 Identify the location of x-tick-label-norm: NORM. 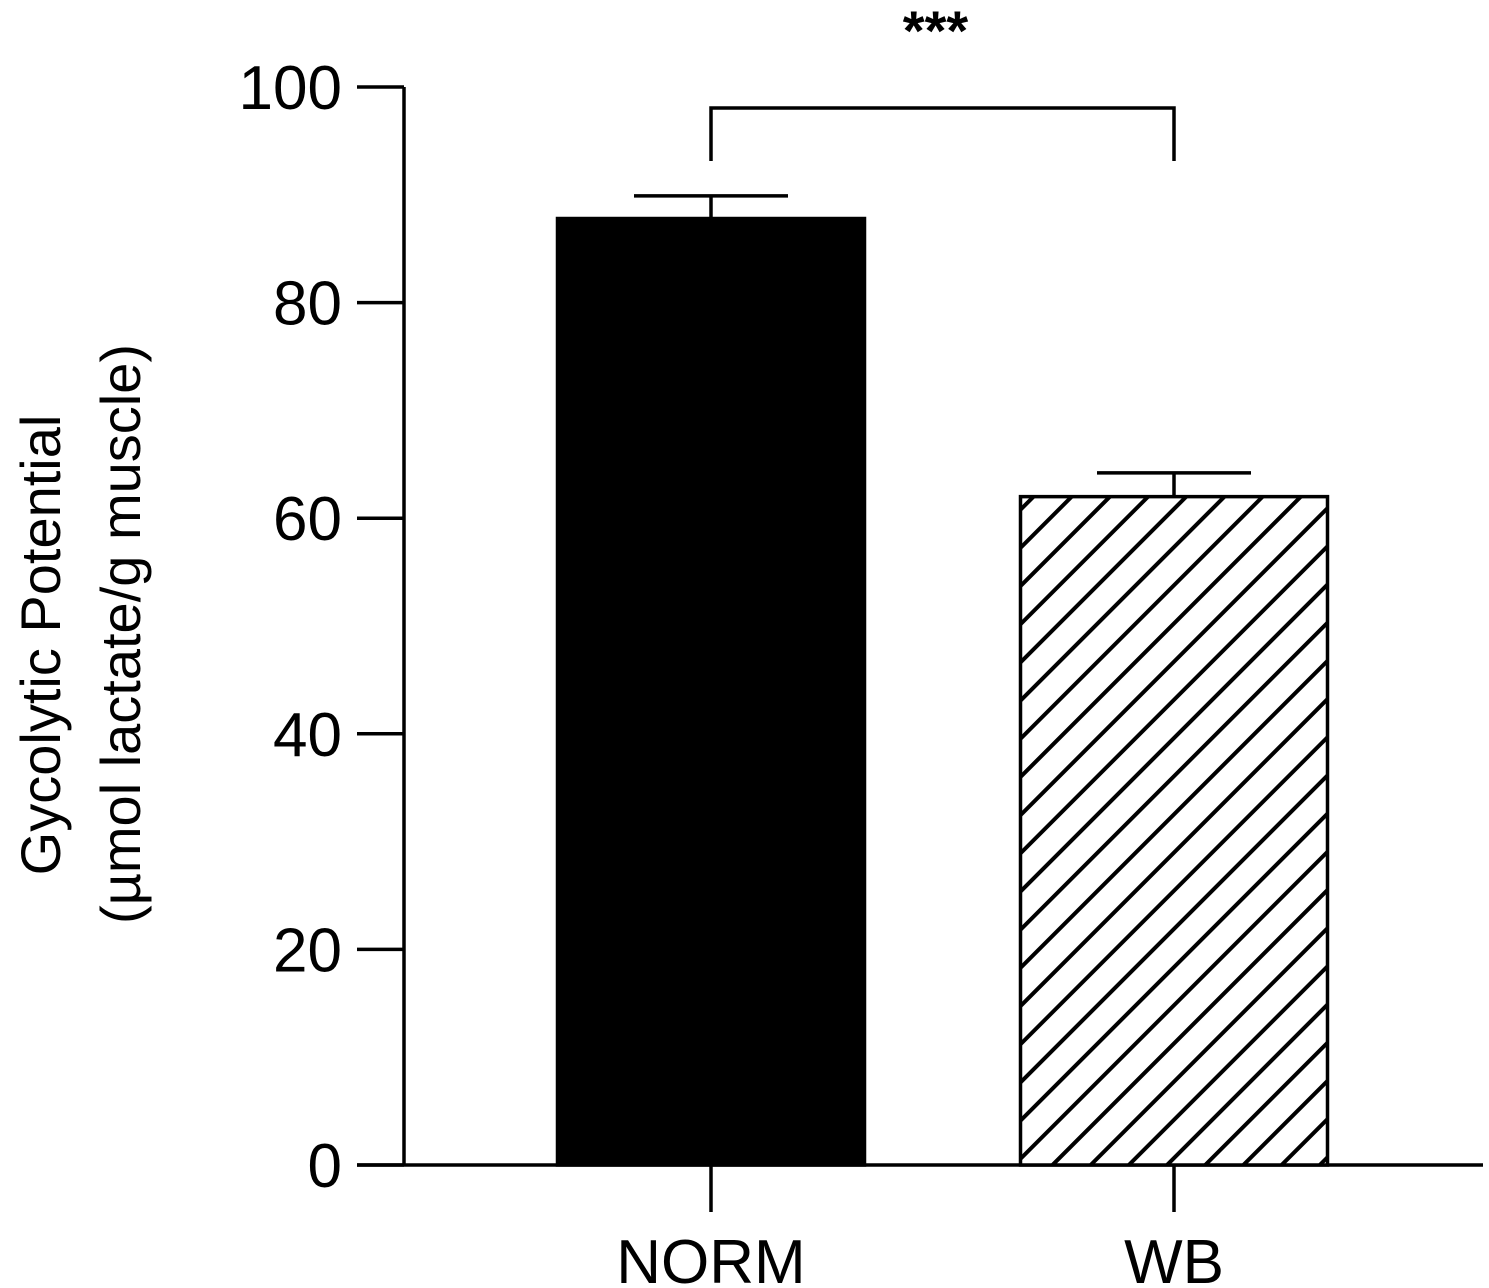
(710, 1258).